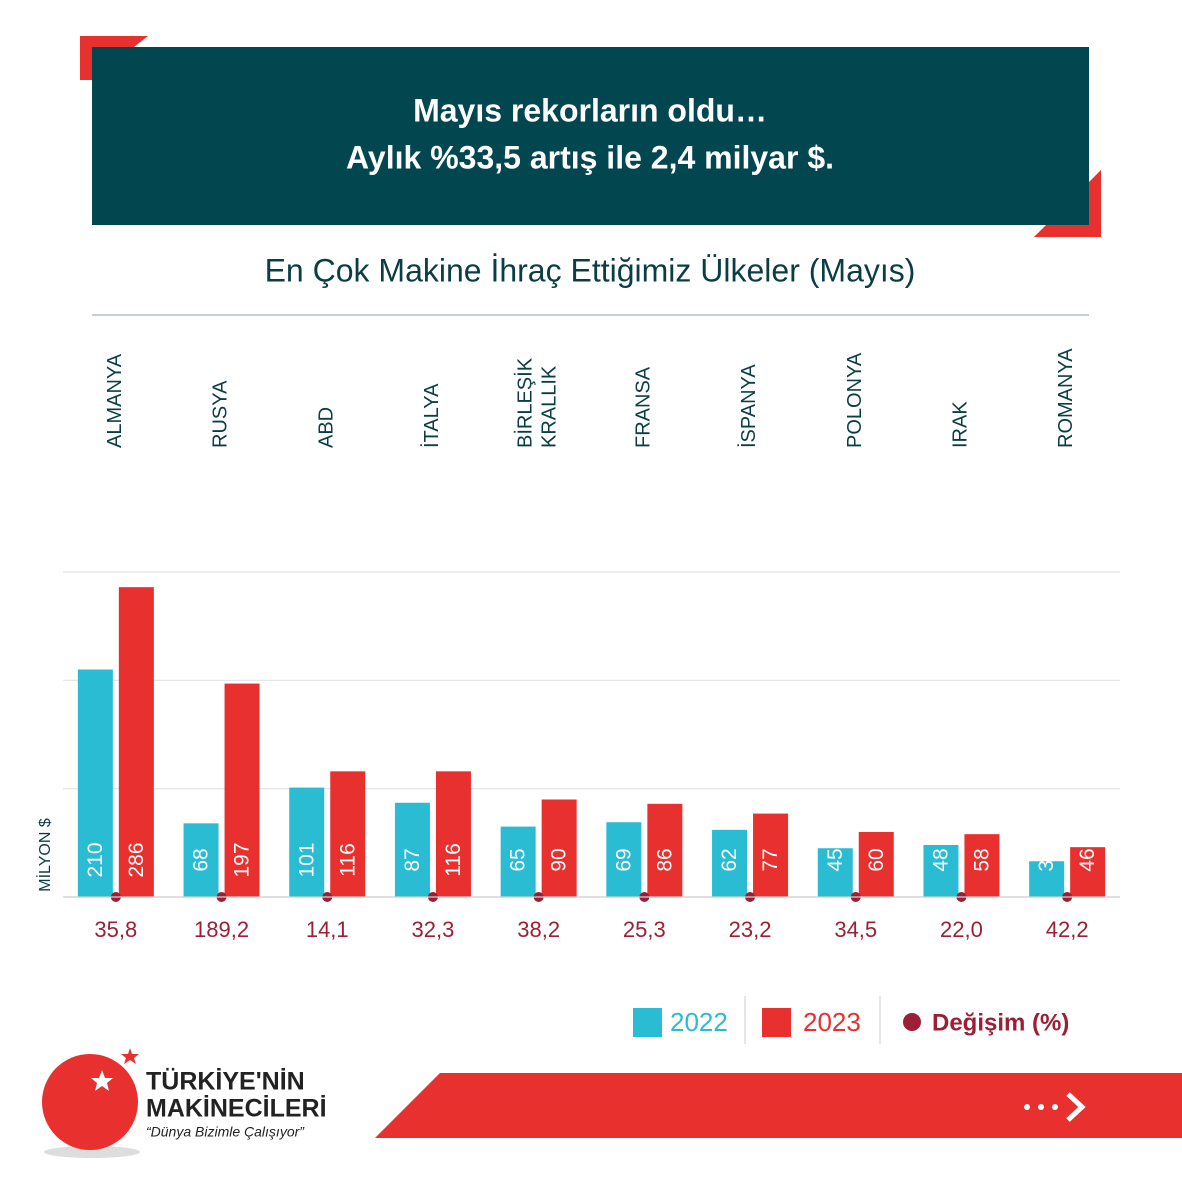  I want to click on logo-circle, so click(90, 1102).